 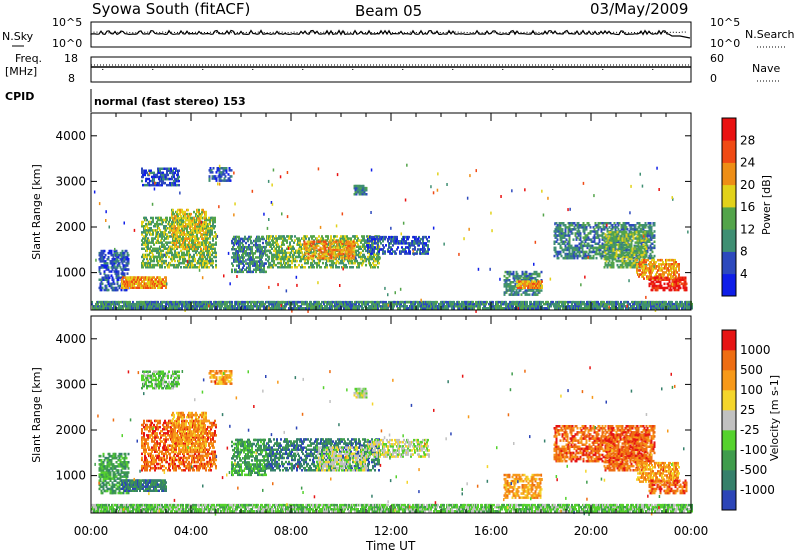 What do you see at coordinates (71, 58) in the screenshot?
I see `freq-left-tick-top: 18` at bounding box center [71, 58].